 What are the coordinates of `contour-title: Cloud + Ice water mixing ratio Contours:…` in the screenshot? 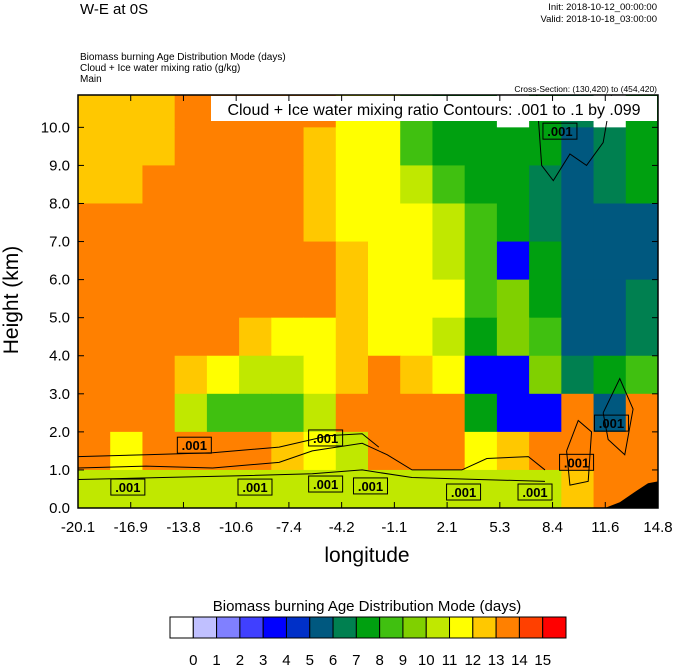 It's located at (433, 110).